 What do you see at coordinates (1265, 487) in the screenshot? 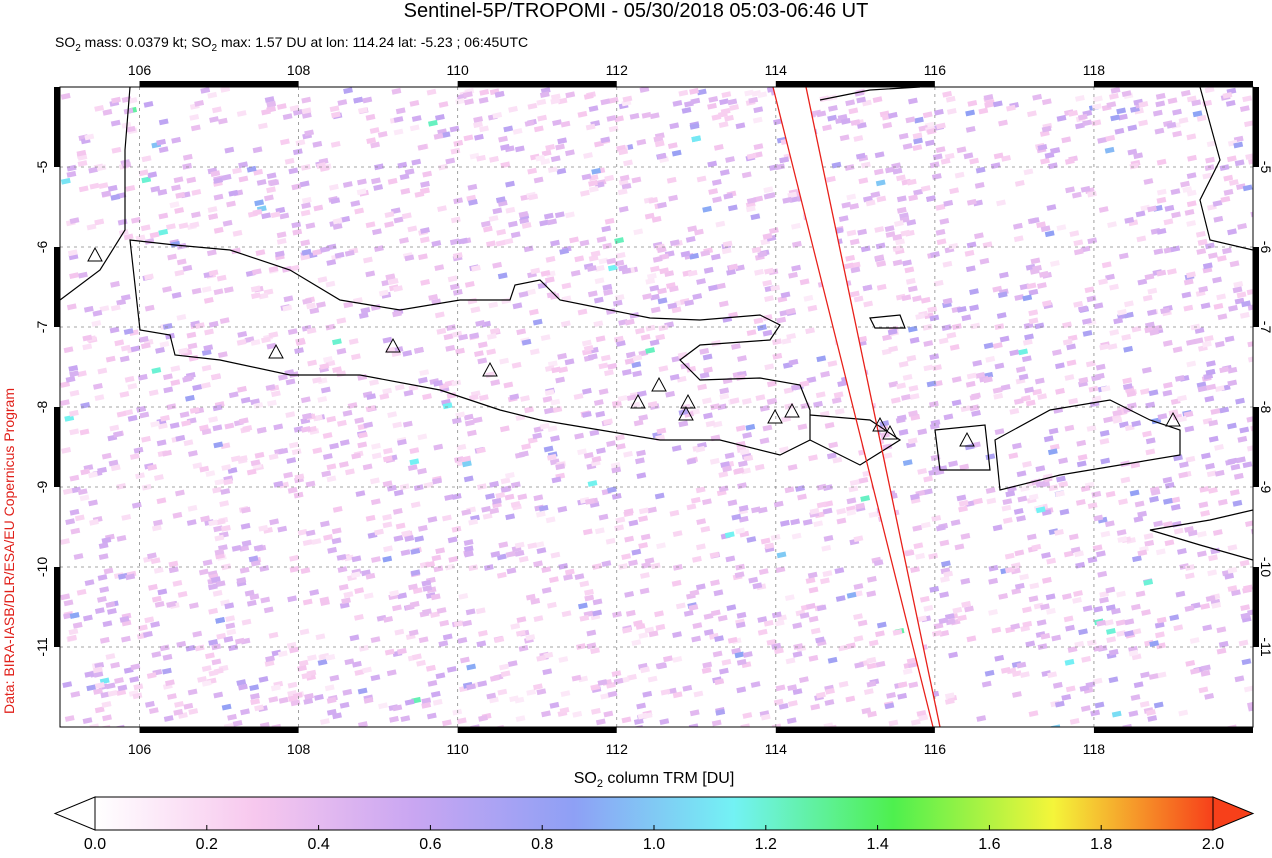
I see `y-tick-label: -9` at bounding box center [1265, 487].